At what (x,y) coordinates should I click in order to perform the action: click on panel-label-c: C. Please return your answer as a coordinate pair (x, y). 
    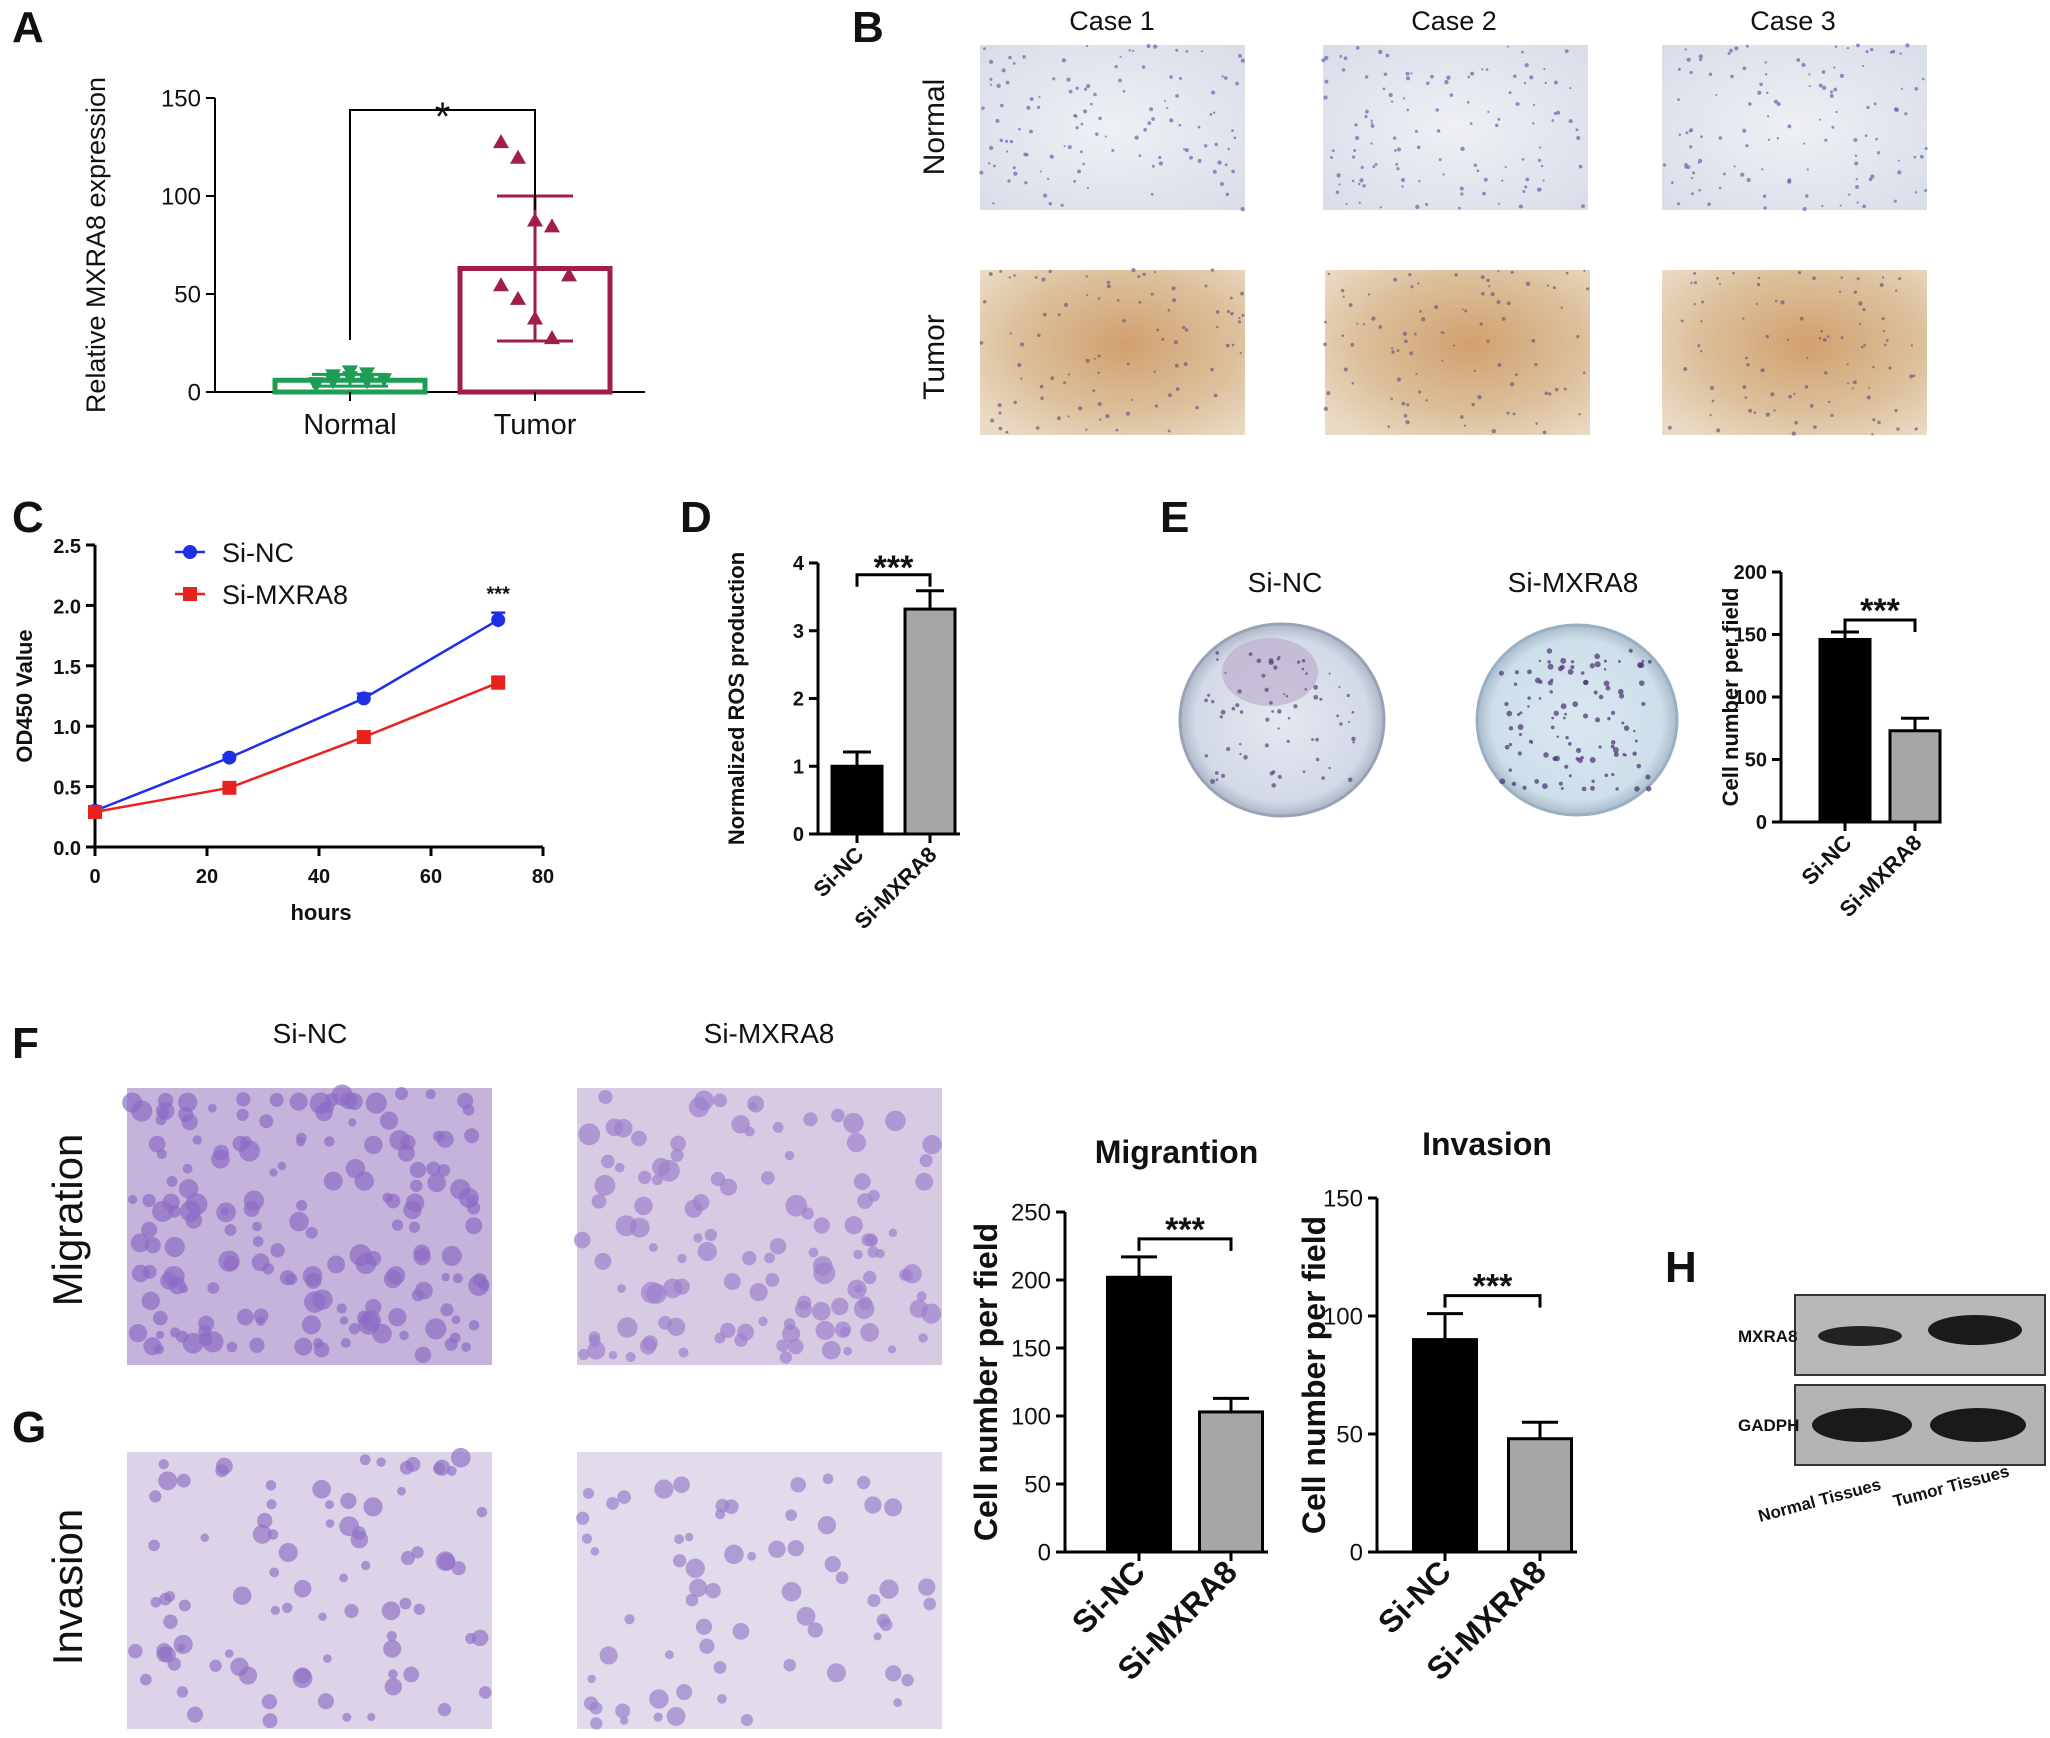
    Looking at the image, I should click on (28, 517).